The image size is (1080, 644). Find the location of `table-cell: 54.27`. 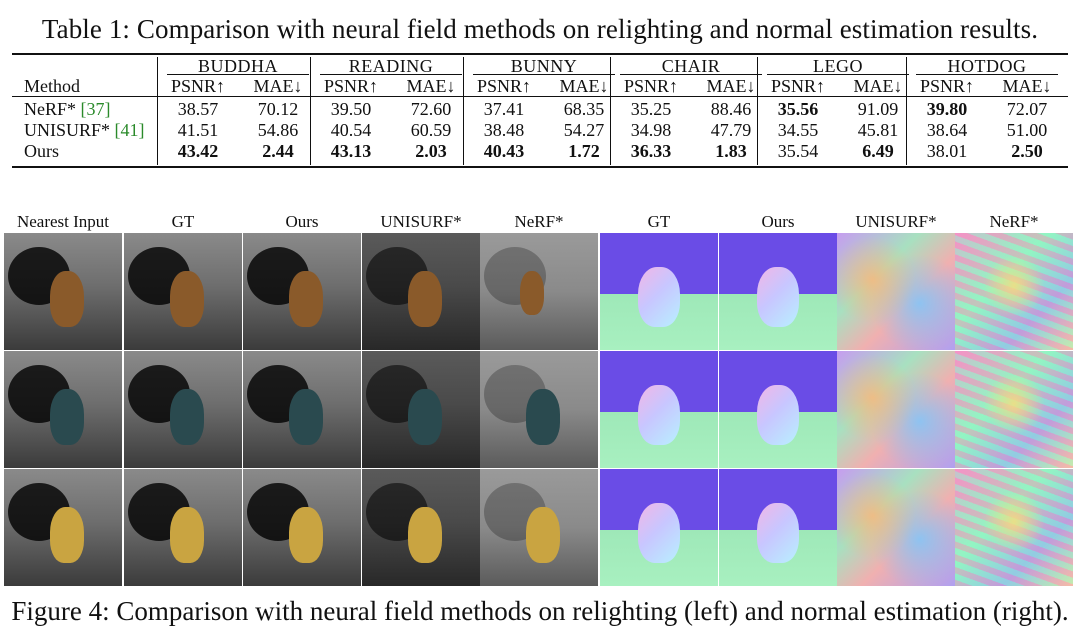

table-cell: 54.27 is located at coordinates (584, 130).